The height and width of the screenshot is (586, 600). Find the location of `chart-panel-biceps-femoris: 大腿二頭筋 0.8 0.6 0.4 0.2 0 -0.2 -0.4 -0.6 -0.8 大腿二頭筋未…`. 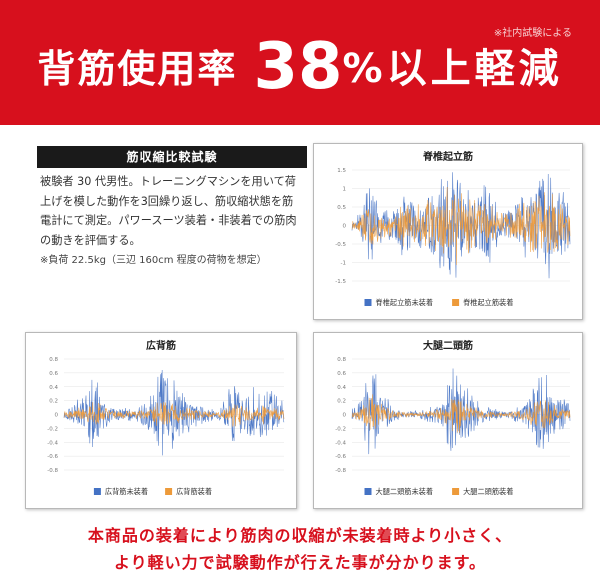

chart-panel-biceps-femoris: 大腿二頭筋 0.8 0.6 0.4 0.2 0 -0.2 -0.4 -0.6 -0.8 大腿二頭筋未… is located at coordinates (448, 420).